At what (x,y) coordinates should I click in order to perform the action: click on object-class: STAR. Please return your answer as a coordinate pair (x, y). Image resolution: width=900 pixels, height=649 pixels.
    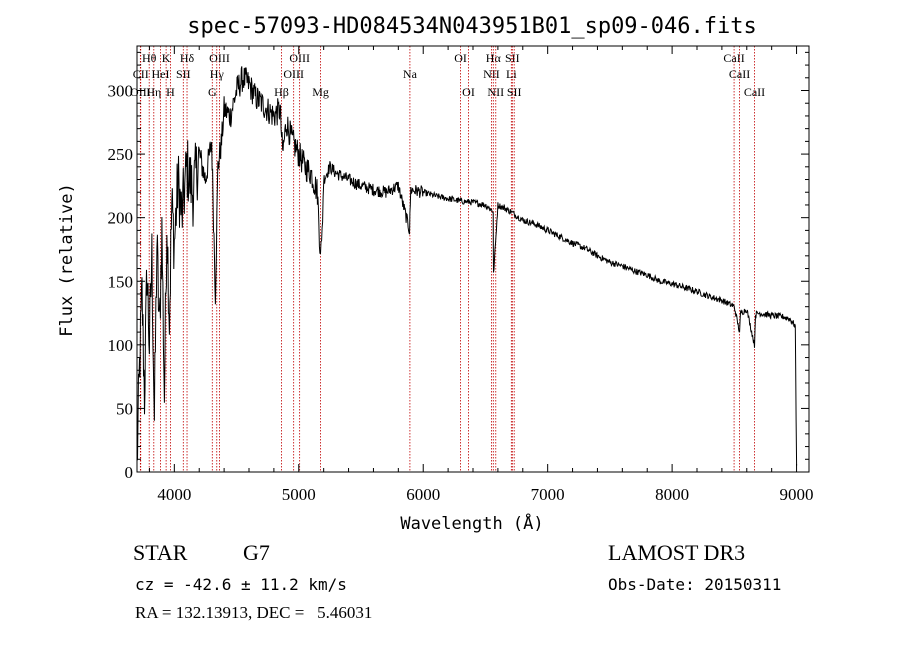
    Looking at the image, I should click on (160, 552).